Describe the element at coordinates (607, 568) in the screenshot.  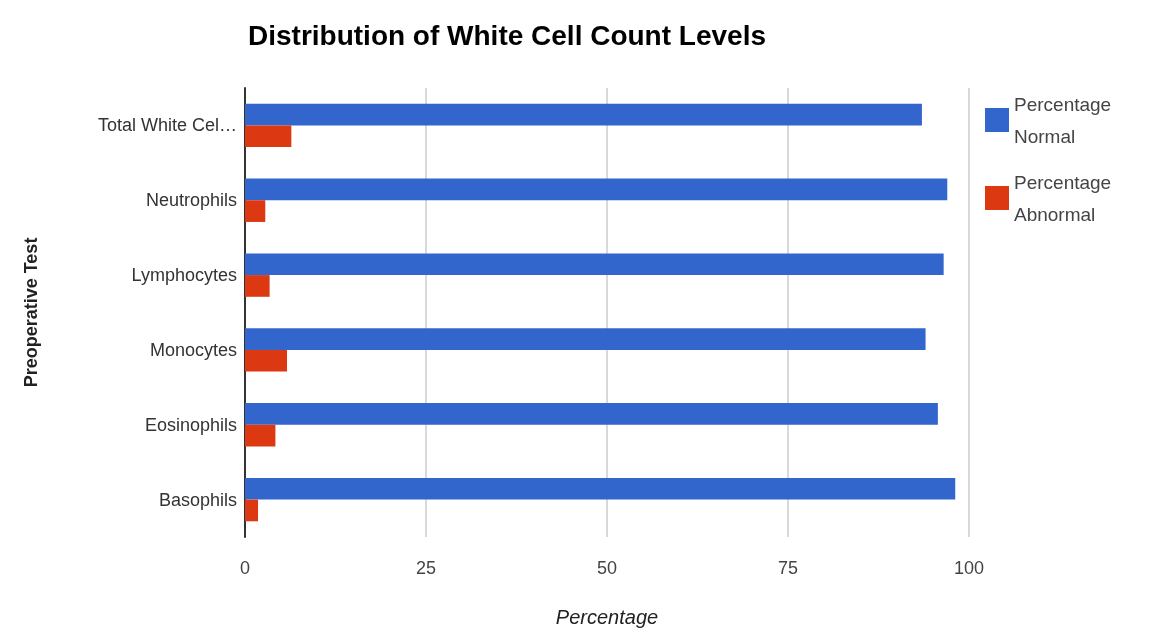
I see `x-tick-label: 50` at that location.